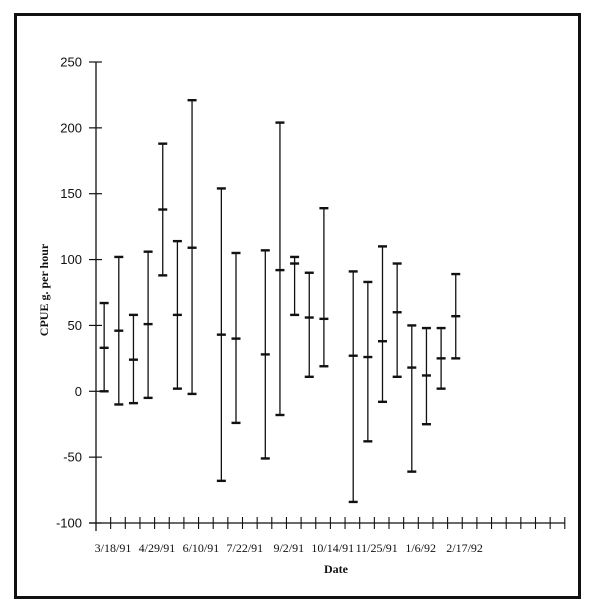 Image resolution: width=600 pixels, height=615 pixels. Describe the element at coordinates (44, 289) in the screenshot. I see `y-axis-title: CPUE g. per hour` at that location.